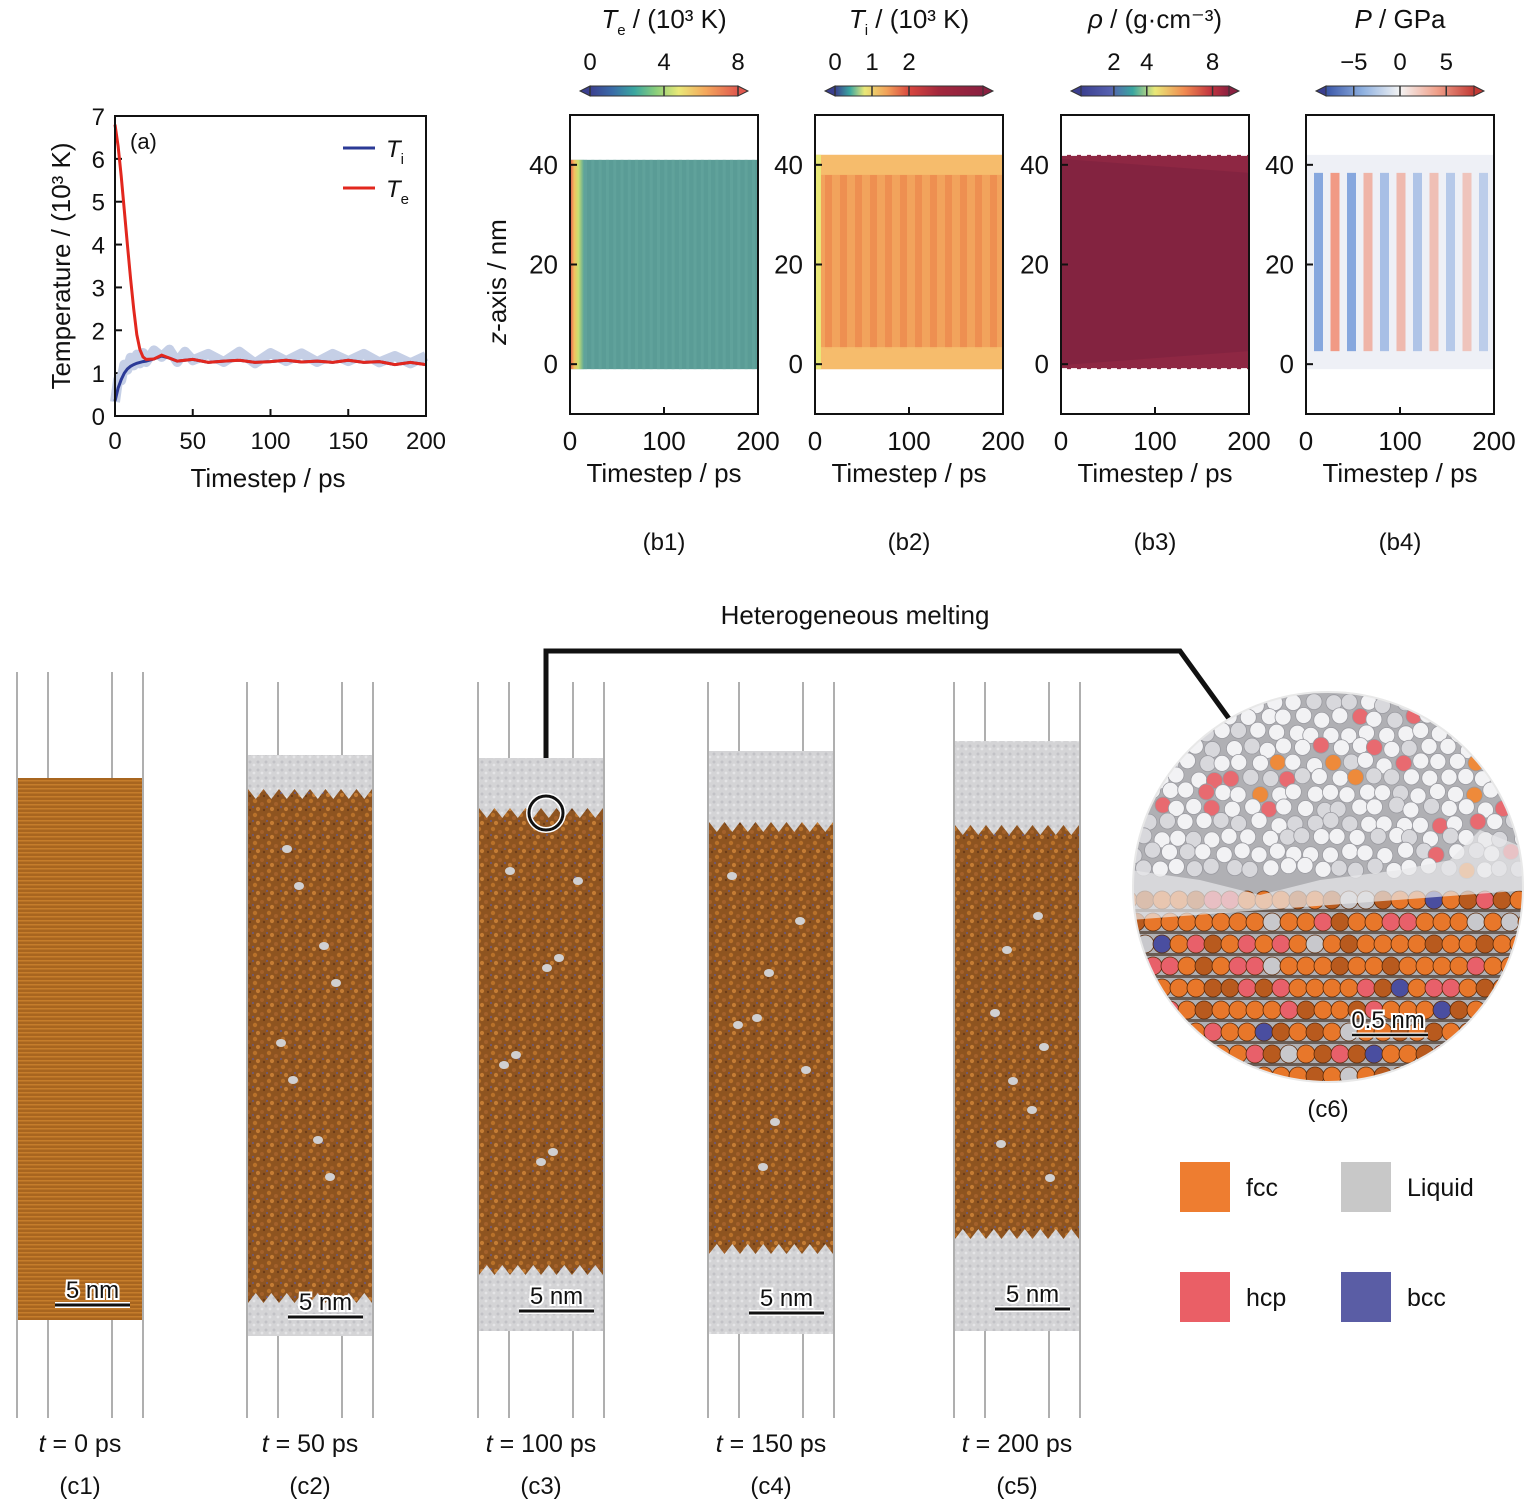  What do you see at coordinates (98, 160) in the screenshot?
I see `y-tick-label-6: 6` at bounding box center [98, 160].